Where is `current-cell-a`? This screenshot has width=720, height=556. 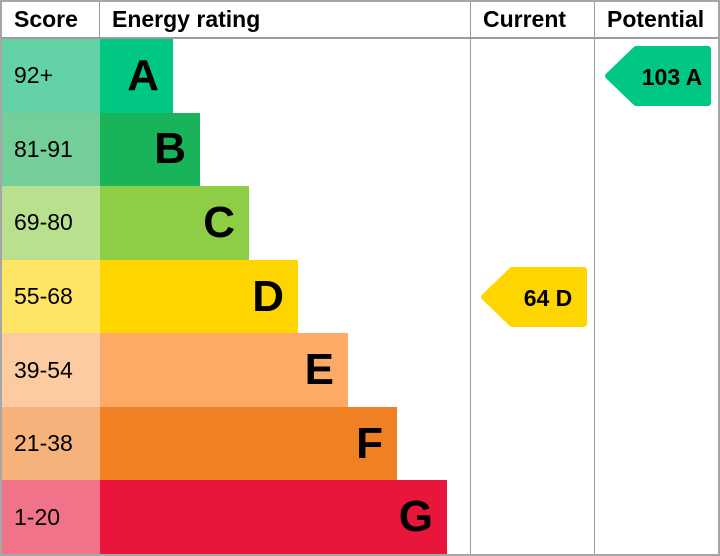
current-cell-a is located at coordinates (532, 76).